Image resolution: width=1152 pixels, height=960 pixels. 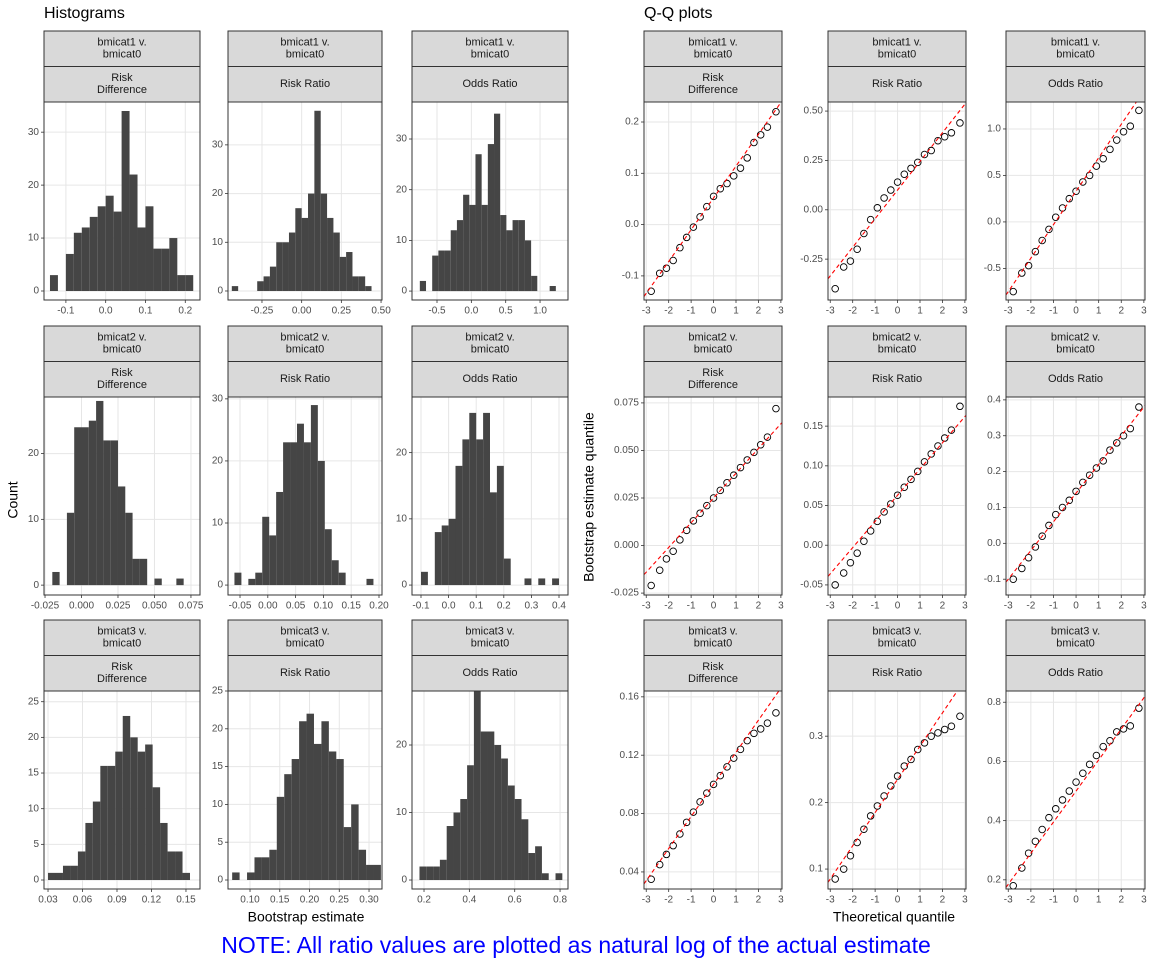 What do you see at coordinates (994, 507) in the screenshot?
I see `y-tick-label: 0.1` at bounding box center [994, 507].